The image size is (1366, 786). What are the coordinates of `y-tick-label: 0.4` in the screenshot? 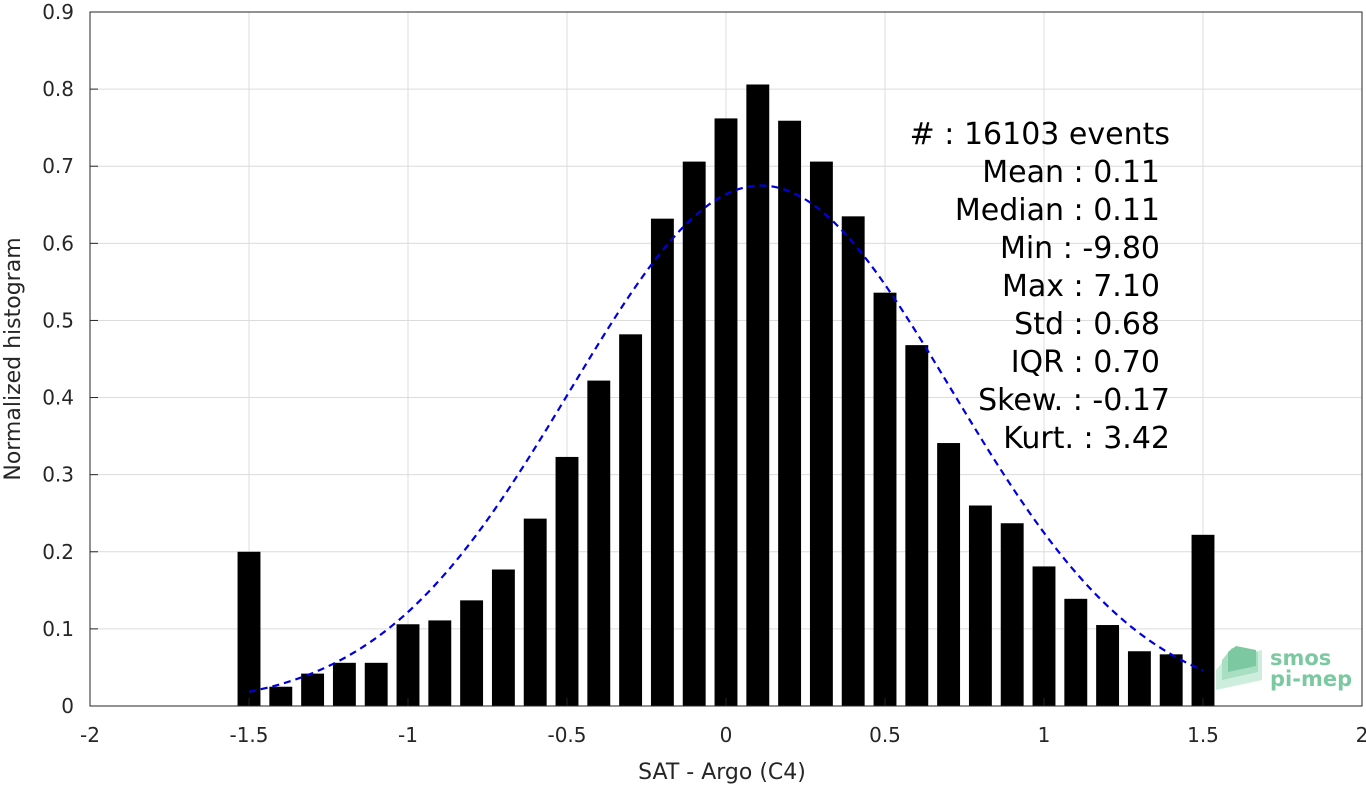 It's located at (58, 398).